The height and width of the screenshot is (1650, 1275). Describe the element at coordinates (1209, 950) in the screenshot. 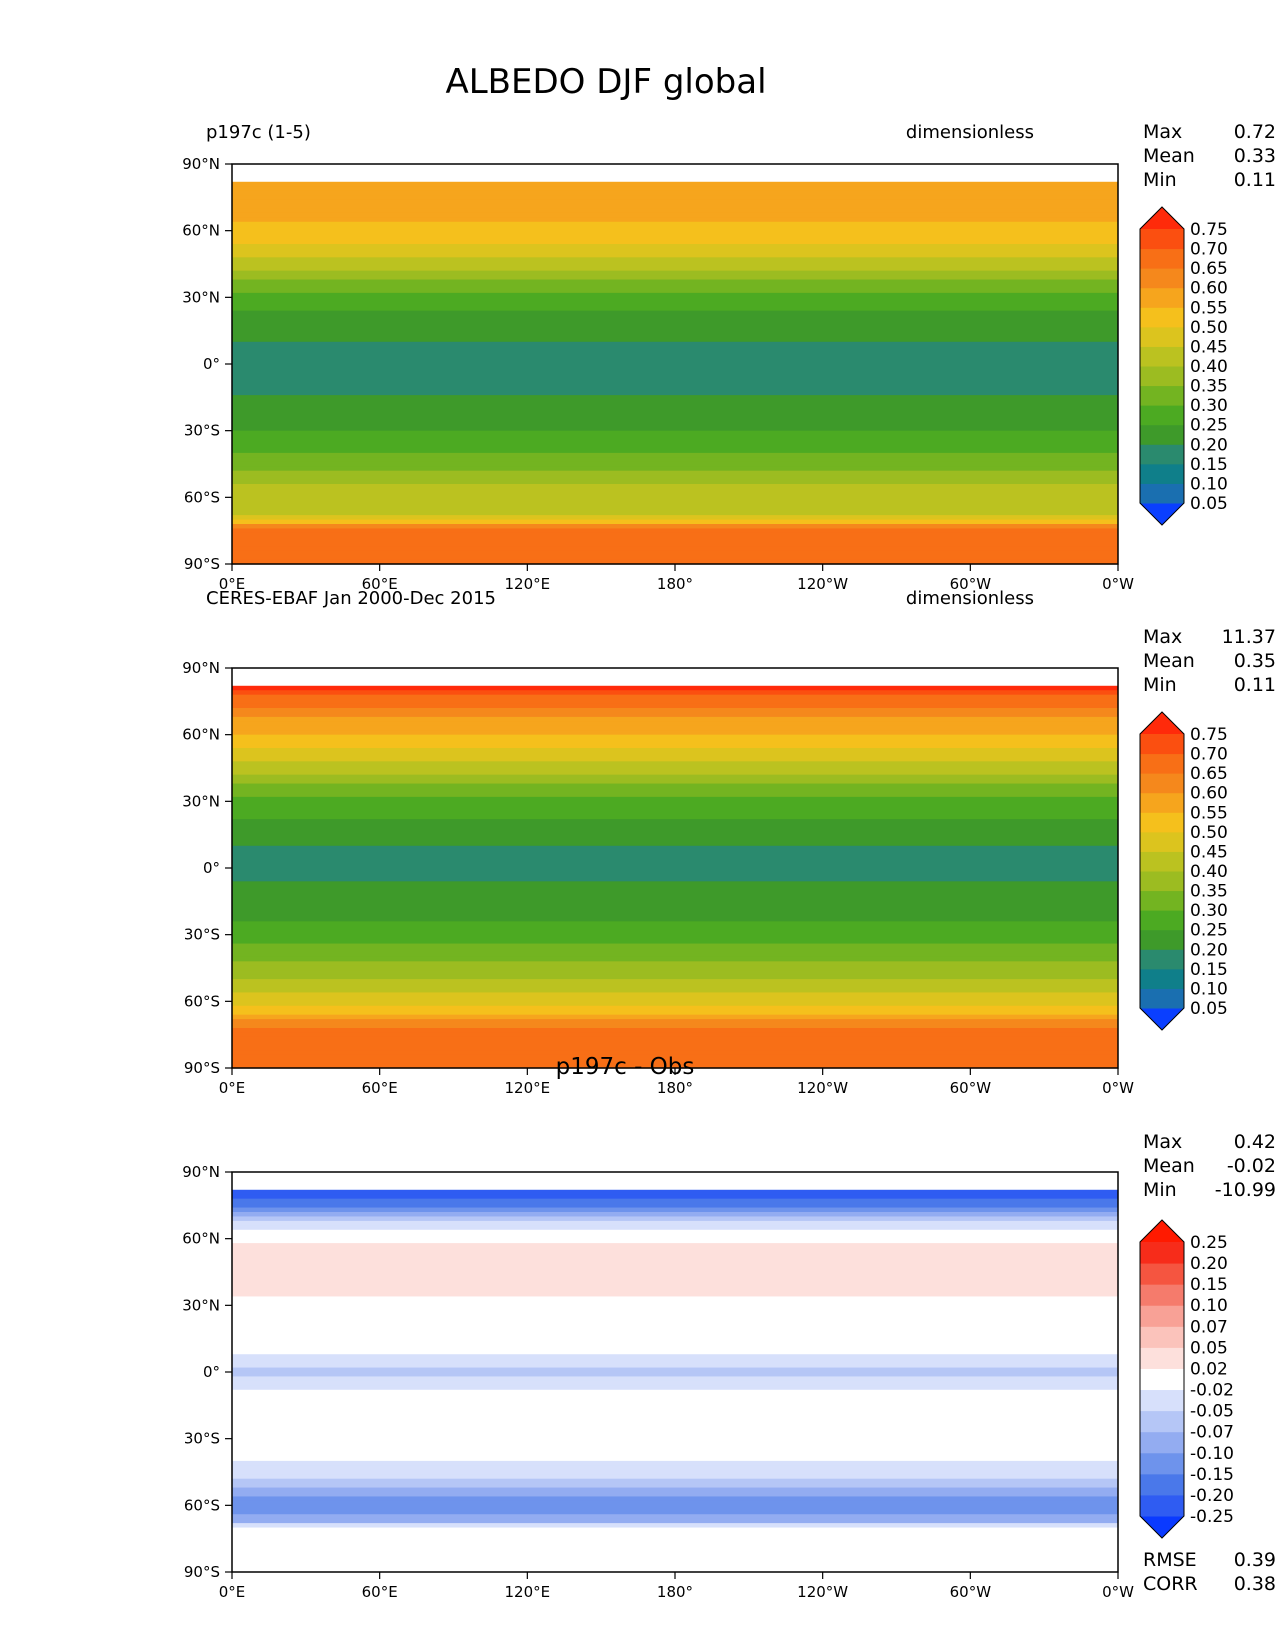

I see `colorbar-tick-label: 0.20` at that location.